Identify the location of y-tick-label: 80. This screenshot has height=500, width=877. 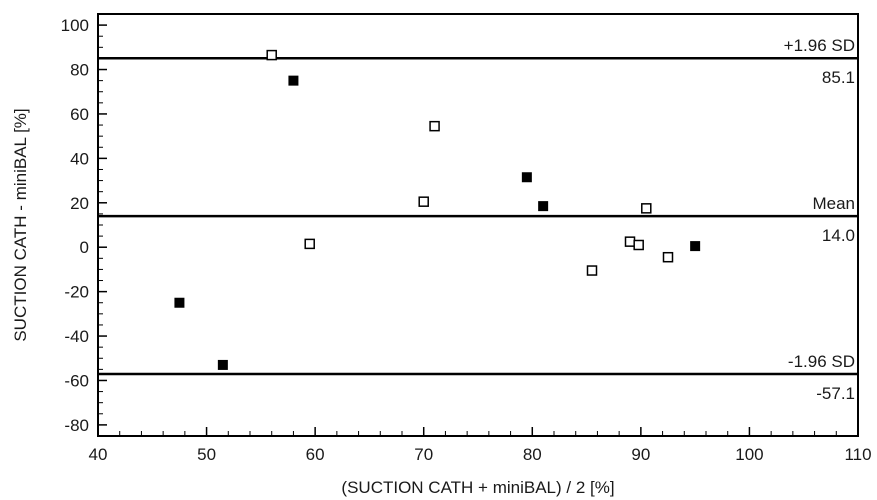
(79, 70).